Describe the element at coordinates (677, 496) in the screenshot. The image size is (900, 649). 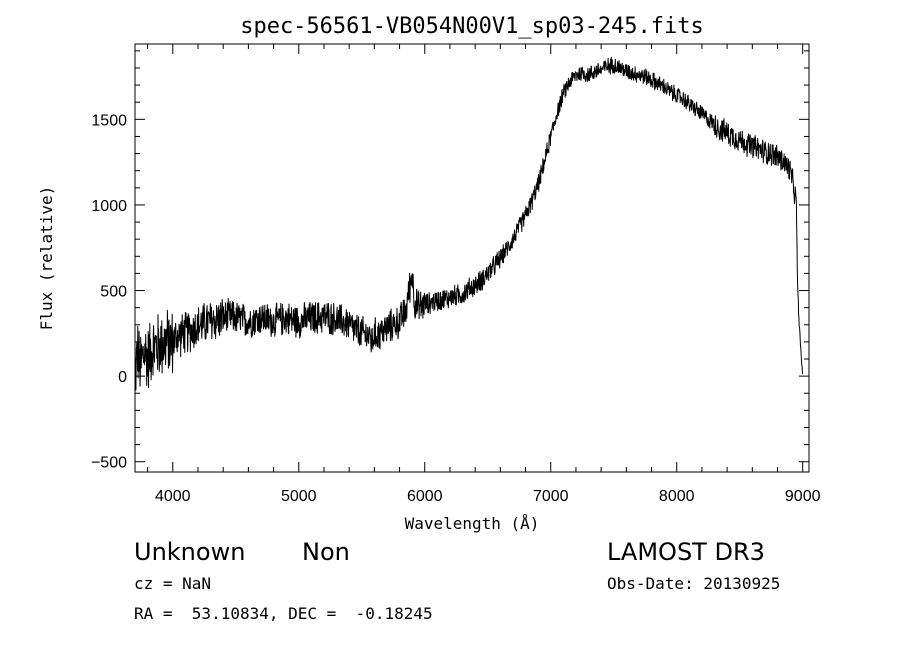
I see `x-tick-label: 8000` at that location.